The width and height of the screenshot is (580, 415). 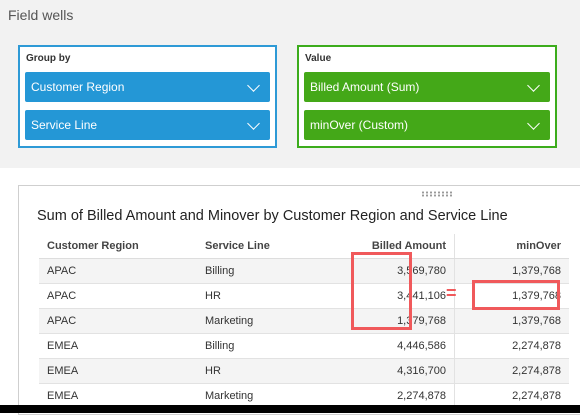 What do you see at coordinates (451, 293) in the screenshot?
I see `equals-annotation: =` at bounding box center [451, 293].